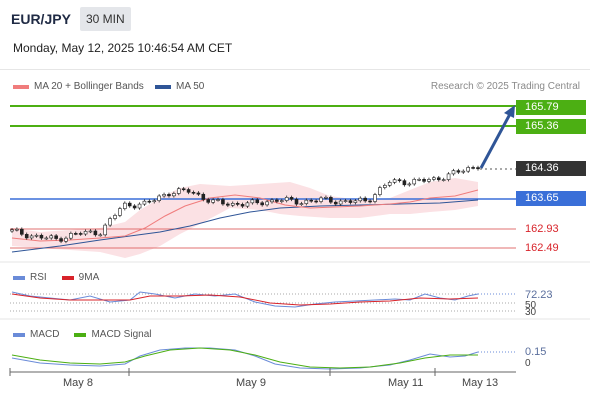 This screenshot has height=400, width=590. I want to click on legend-macd-signal-label: MACD Signal, so click(121, 334).